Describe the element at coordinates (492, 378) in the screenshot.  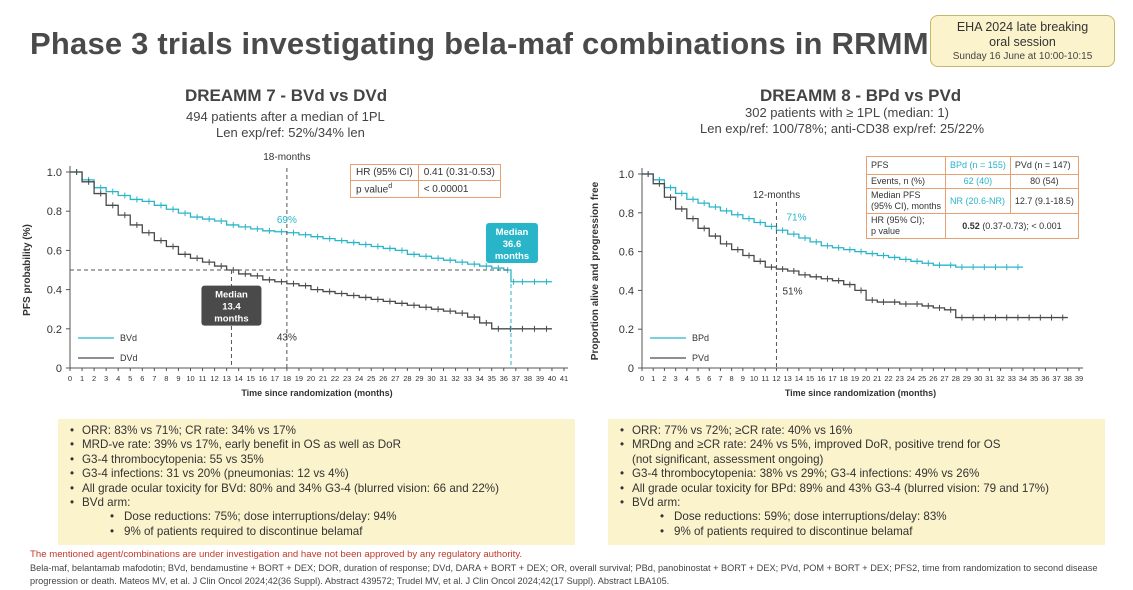
I see `dreamm7-x-tick-label: 35` at that location.